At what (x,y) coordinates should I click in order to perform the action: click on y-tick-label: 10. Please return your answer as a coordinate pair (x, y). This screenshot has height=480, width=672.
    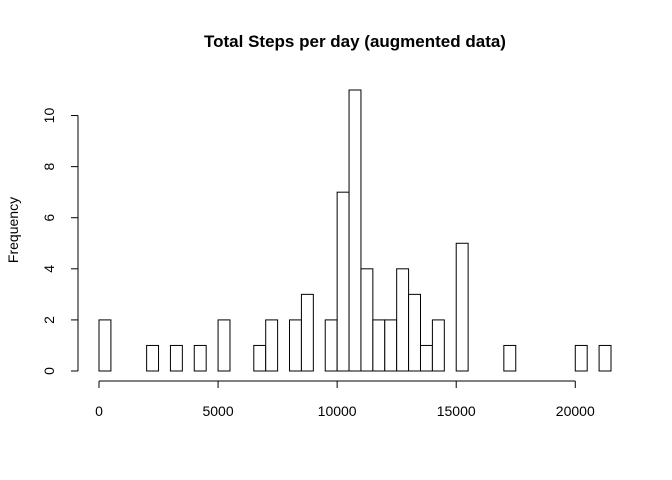
    Looking at the image, I should click on (49, 116).